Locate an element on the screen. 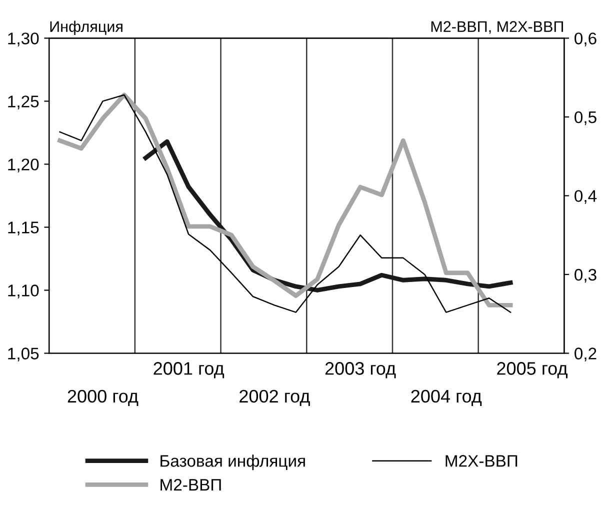 The width and height of the screenshot is (606, 509). y2-tick-label: 0,5 is located at coordinates (585, 118).